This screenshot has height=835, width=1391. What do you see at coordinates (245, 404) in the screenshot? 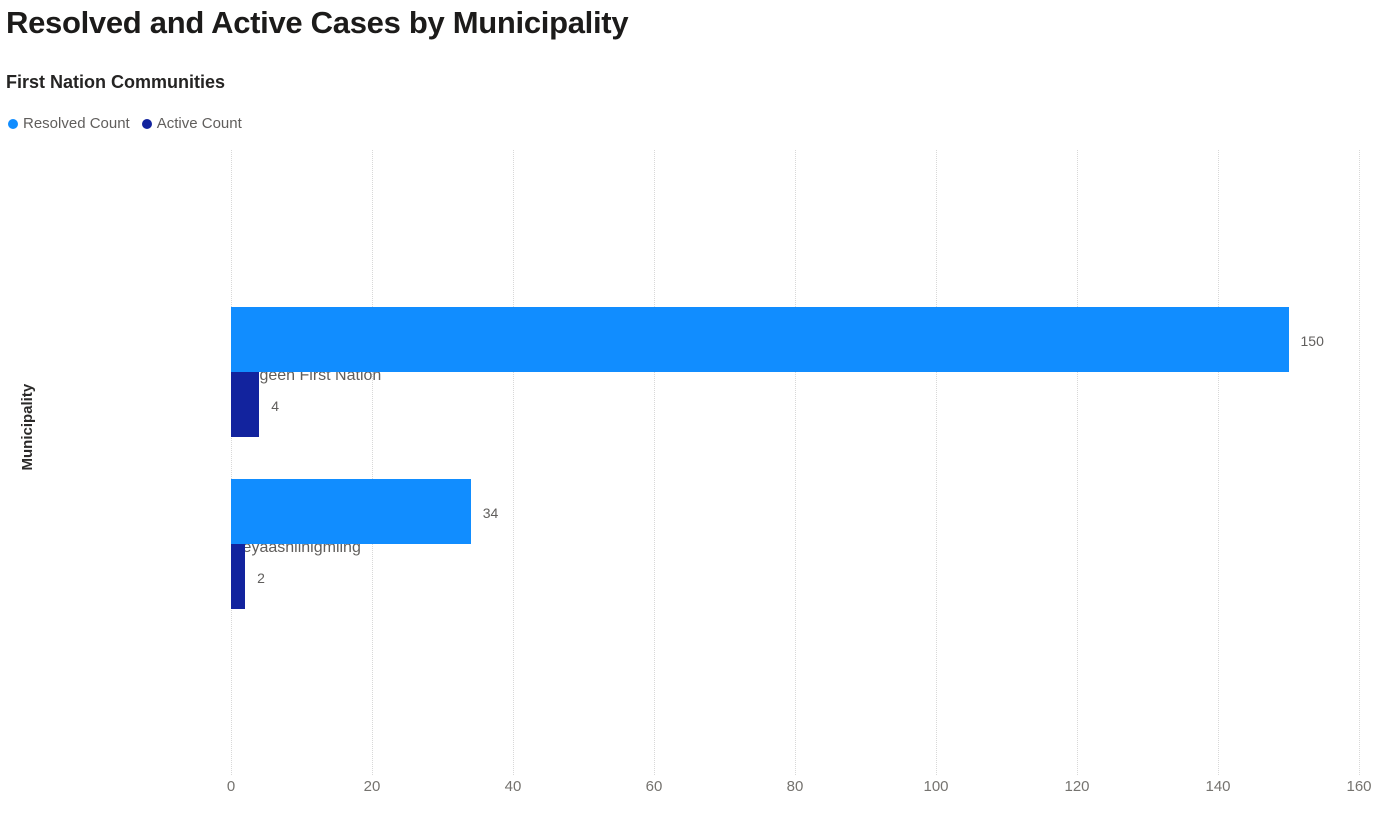
I see `bar-active-saugeen-first-nation` at bounding box center [245, 404].